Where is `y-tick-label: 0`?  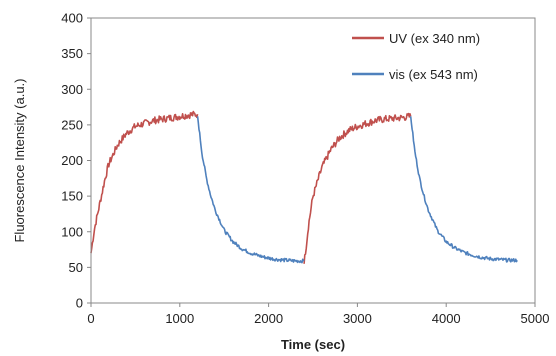 y-tick-label: 0 is located at coordinates (79, 303).